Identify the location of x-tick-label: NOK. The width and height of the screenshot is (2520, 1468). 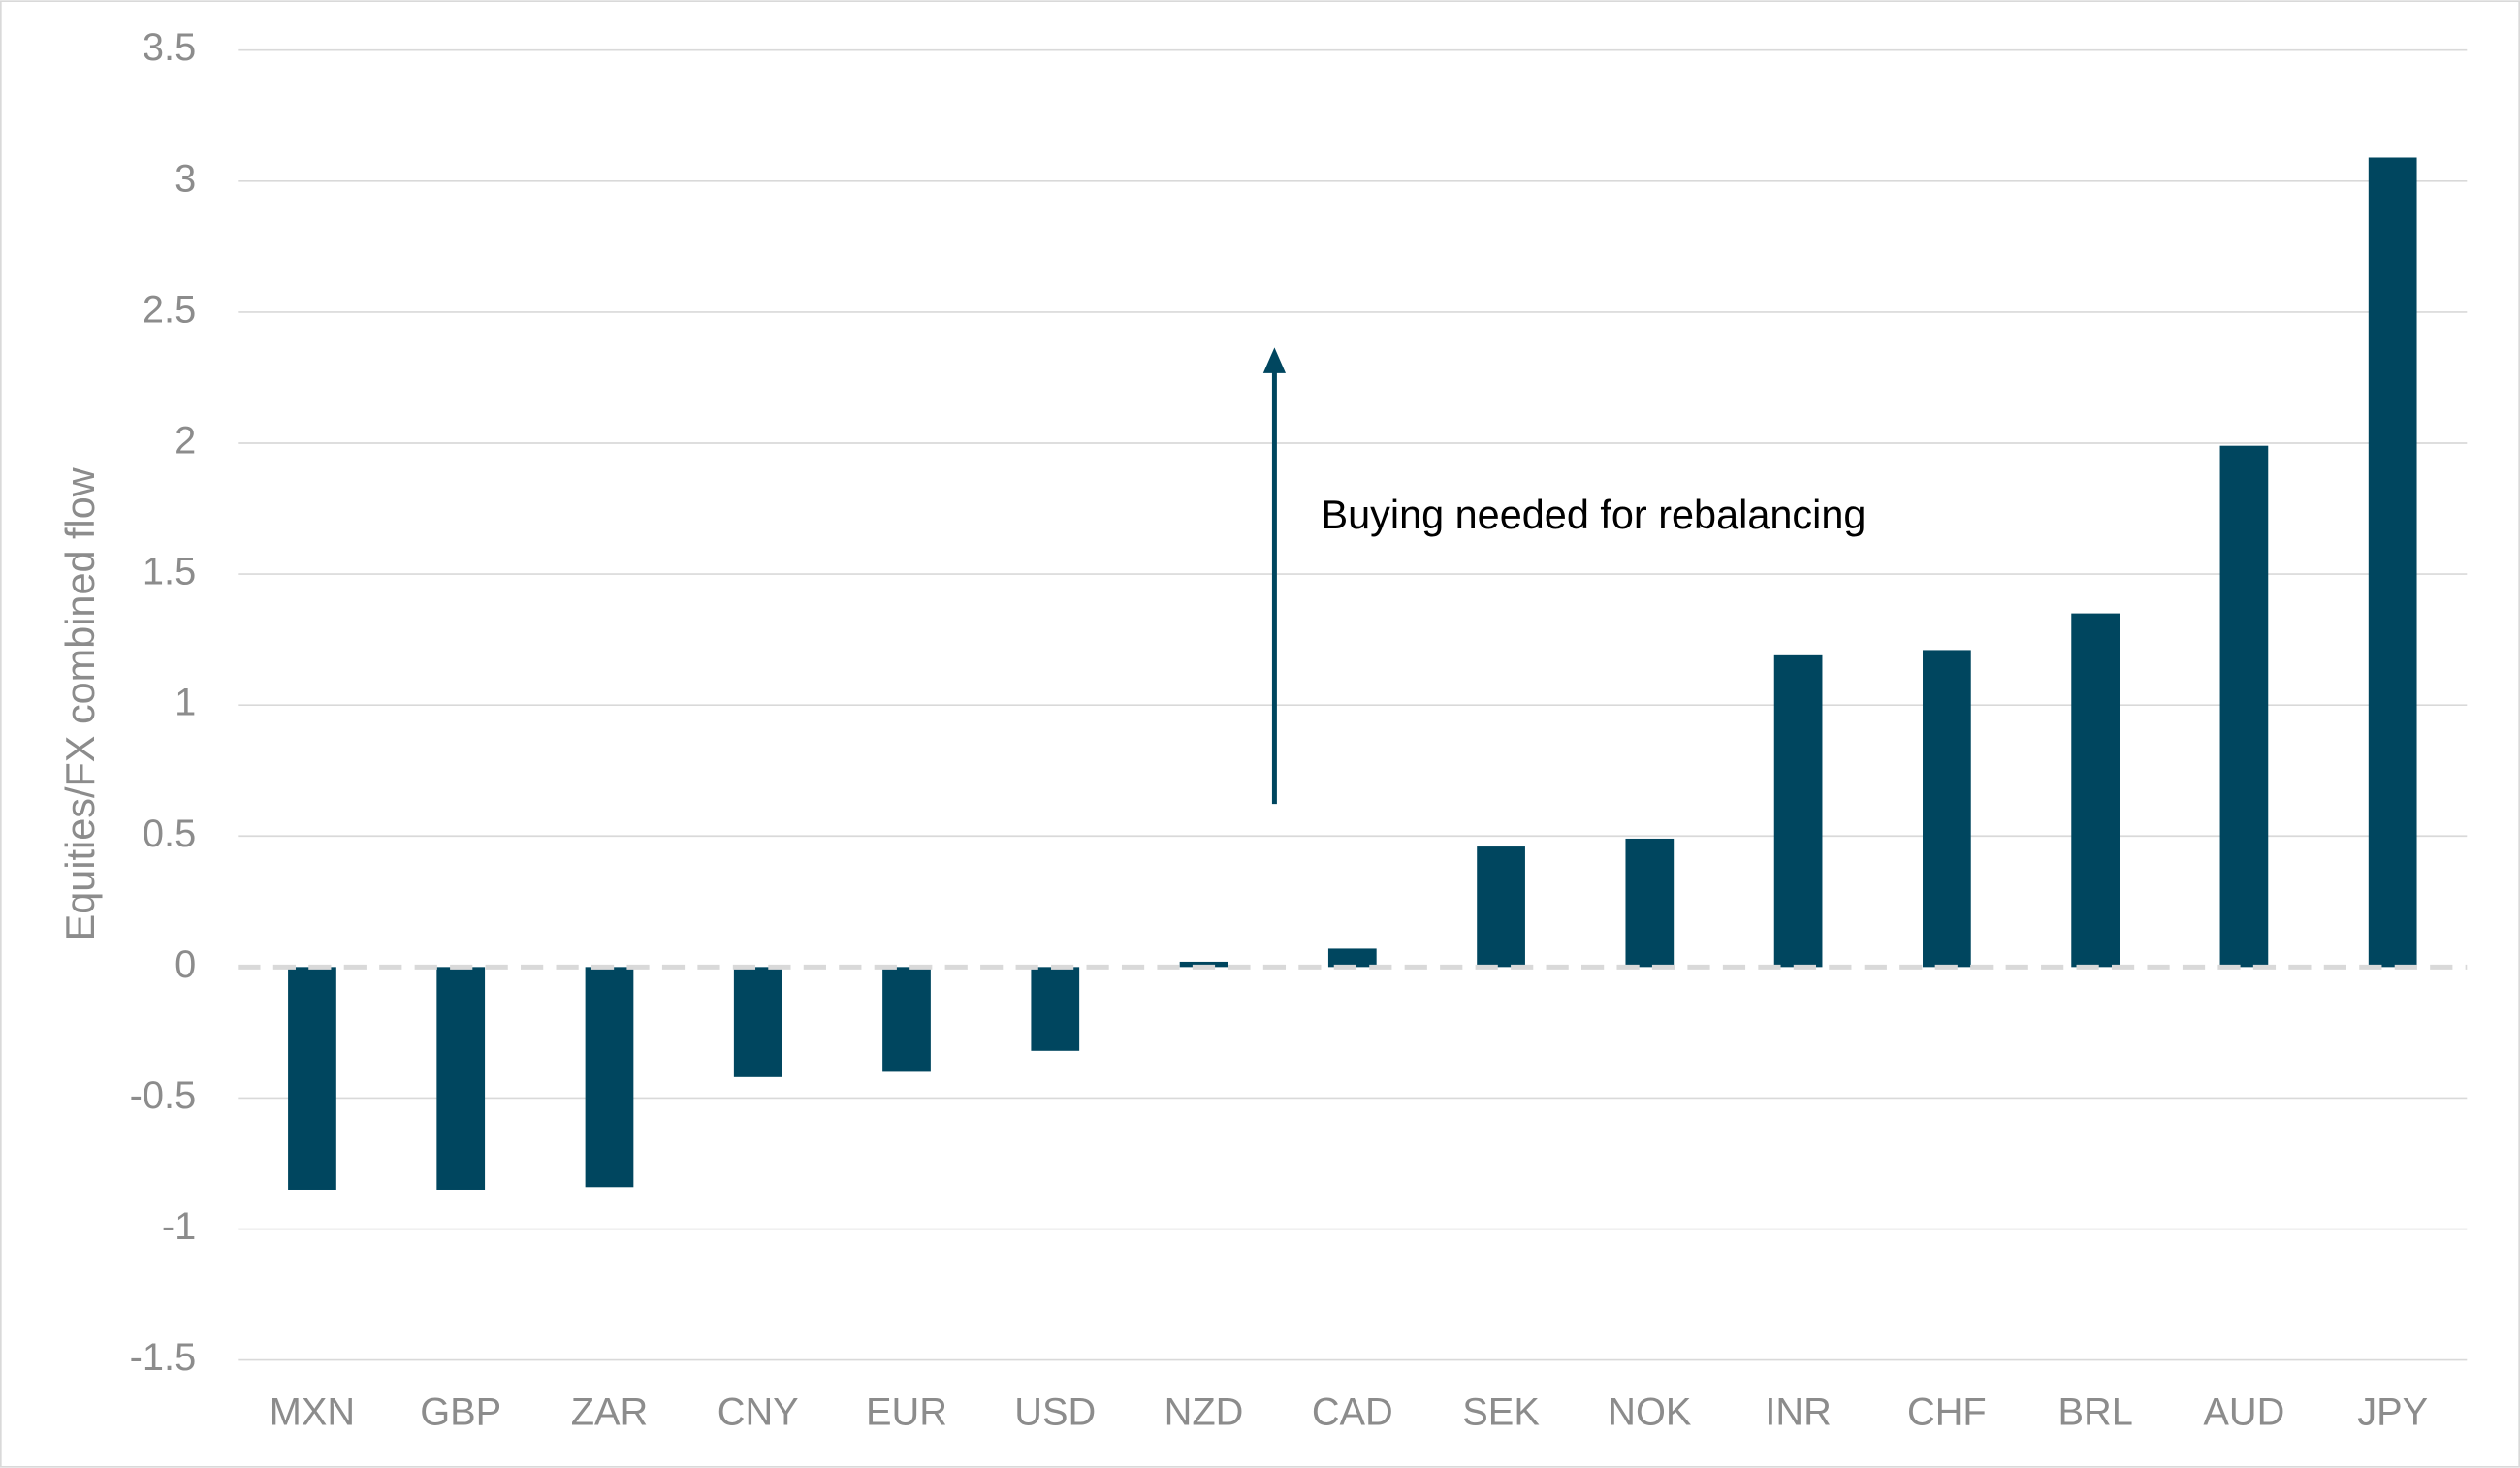
(1650, 1411).